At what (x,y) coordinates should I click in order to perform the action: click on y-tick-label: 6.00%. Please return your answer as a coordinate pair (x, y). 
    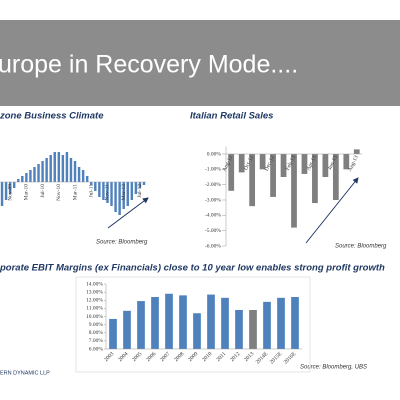
    Looking at the image, I should click on (96, 349).